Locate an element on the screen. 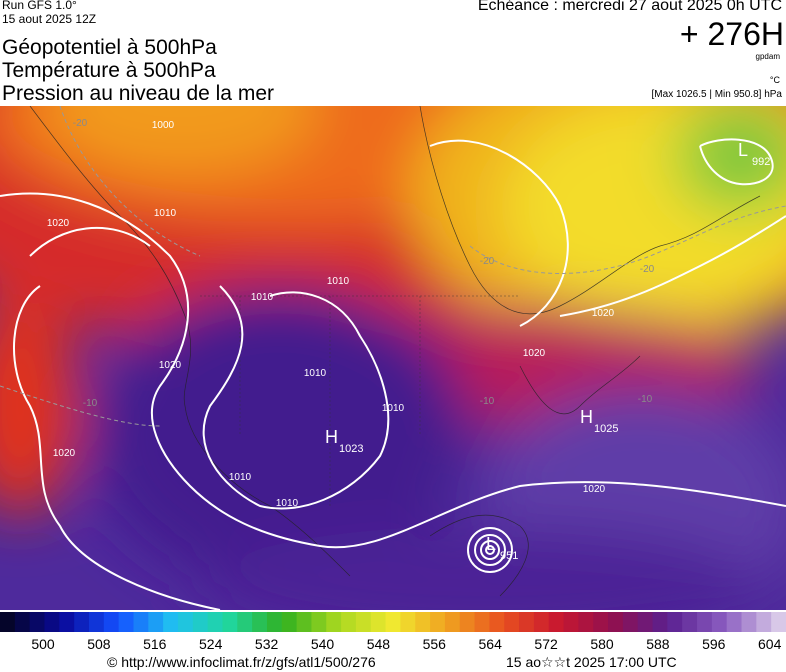  lead-time: + 276H is located at coordinates (731, 34).